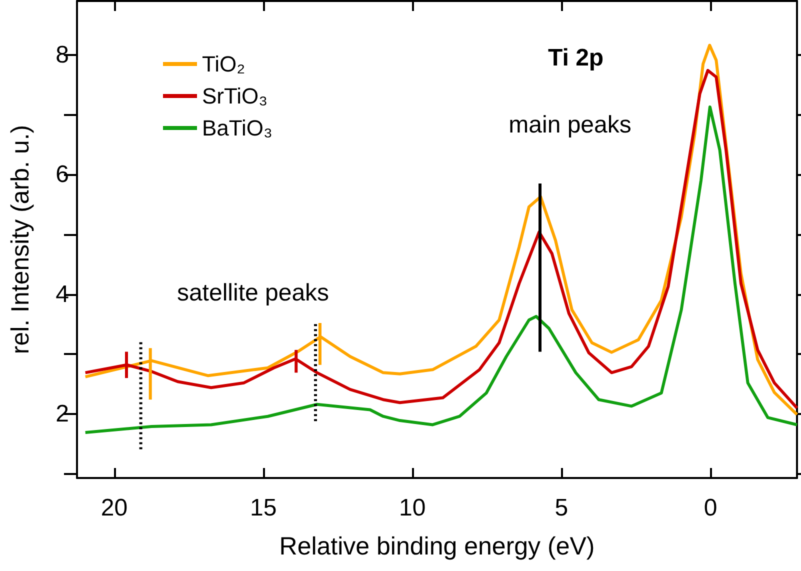 The height and width of the screenshot is (571, 801). I want to click on y-axis-title: rel. Intensity (arb. u.), so click(20, 239).